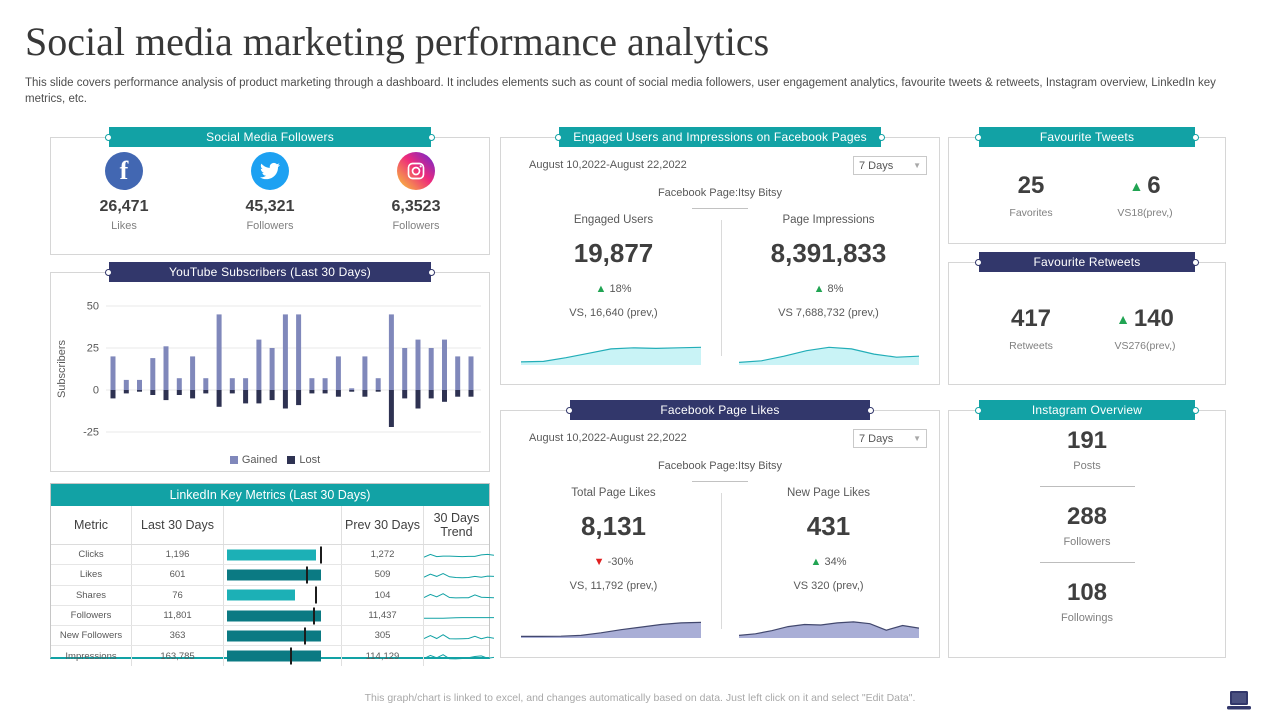 This screenshot has width=1280, height=720. Describe the element at coordinates (282, 615) in the screenshot. I see `comparison-bar` at that location.